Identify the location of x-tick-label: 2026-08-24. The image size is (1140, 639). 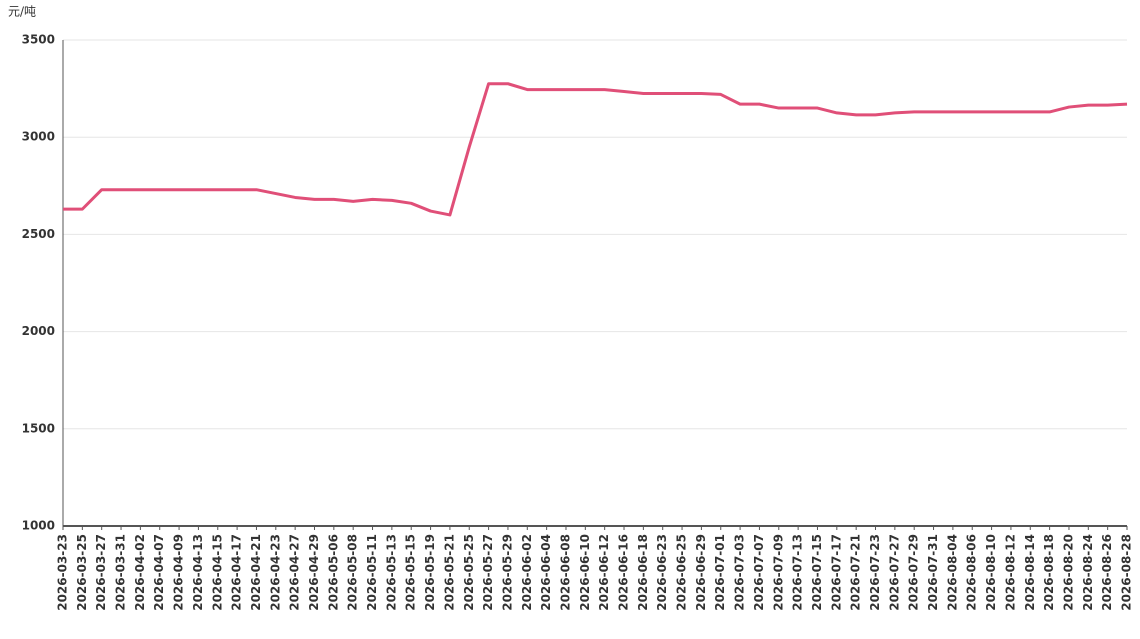
(1088, 572).